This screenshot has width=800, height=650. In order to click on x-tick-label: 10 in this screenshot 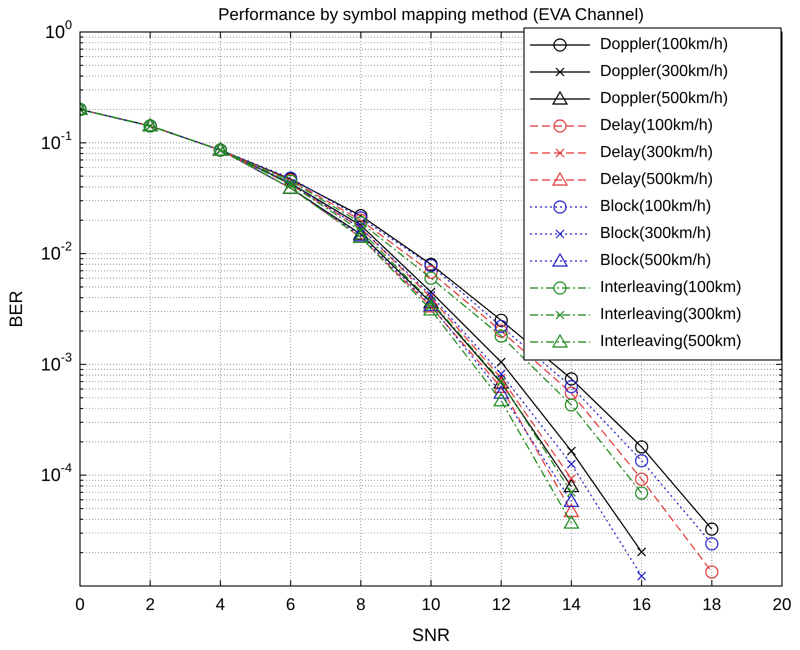, I will do `click(431, 604)`.